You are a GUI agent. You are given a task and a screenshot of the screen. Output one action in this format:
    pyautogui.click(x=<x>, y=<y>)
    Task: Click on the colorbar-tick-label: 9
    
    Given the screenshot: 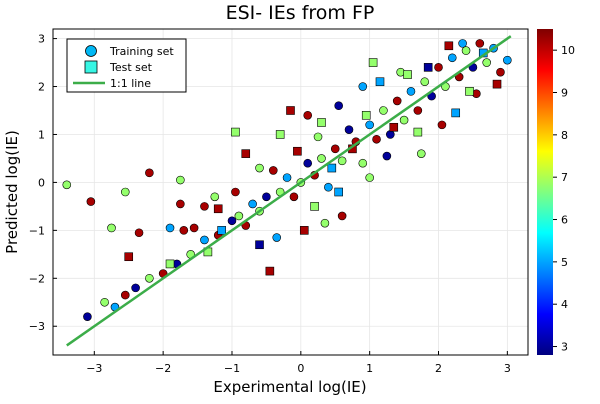 What is the action you would take?
    pyautogui.click(x=564, y=93)
    